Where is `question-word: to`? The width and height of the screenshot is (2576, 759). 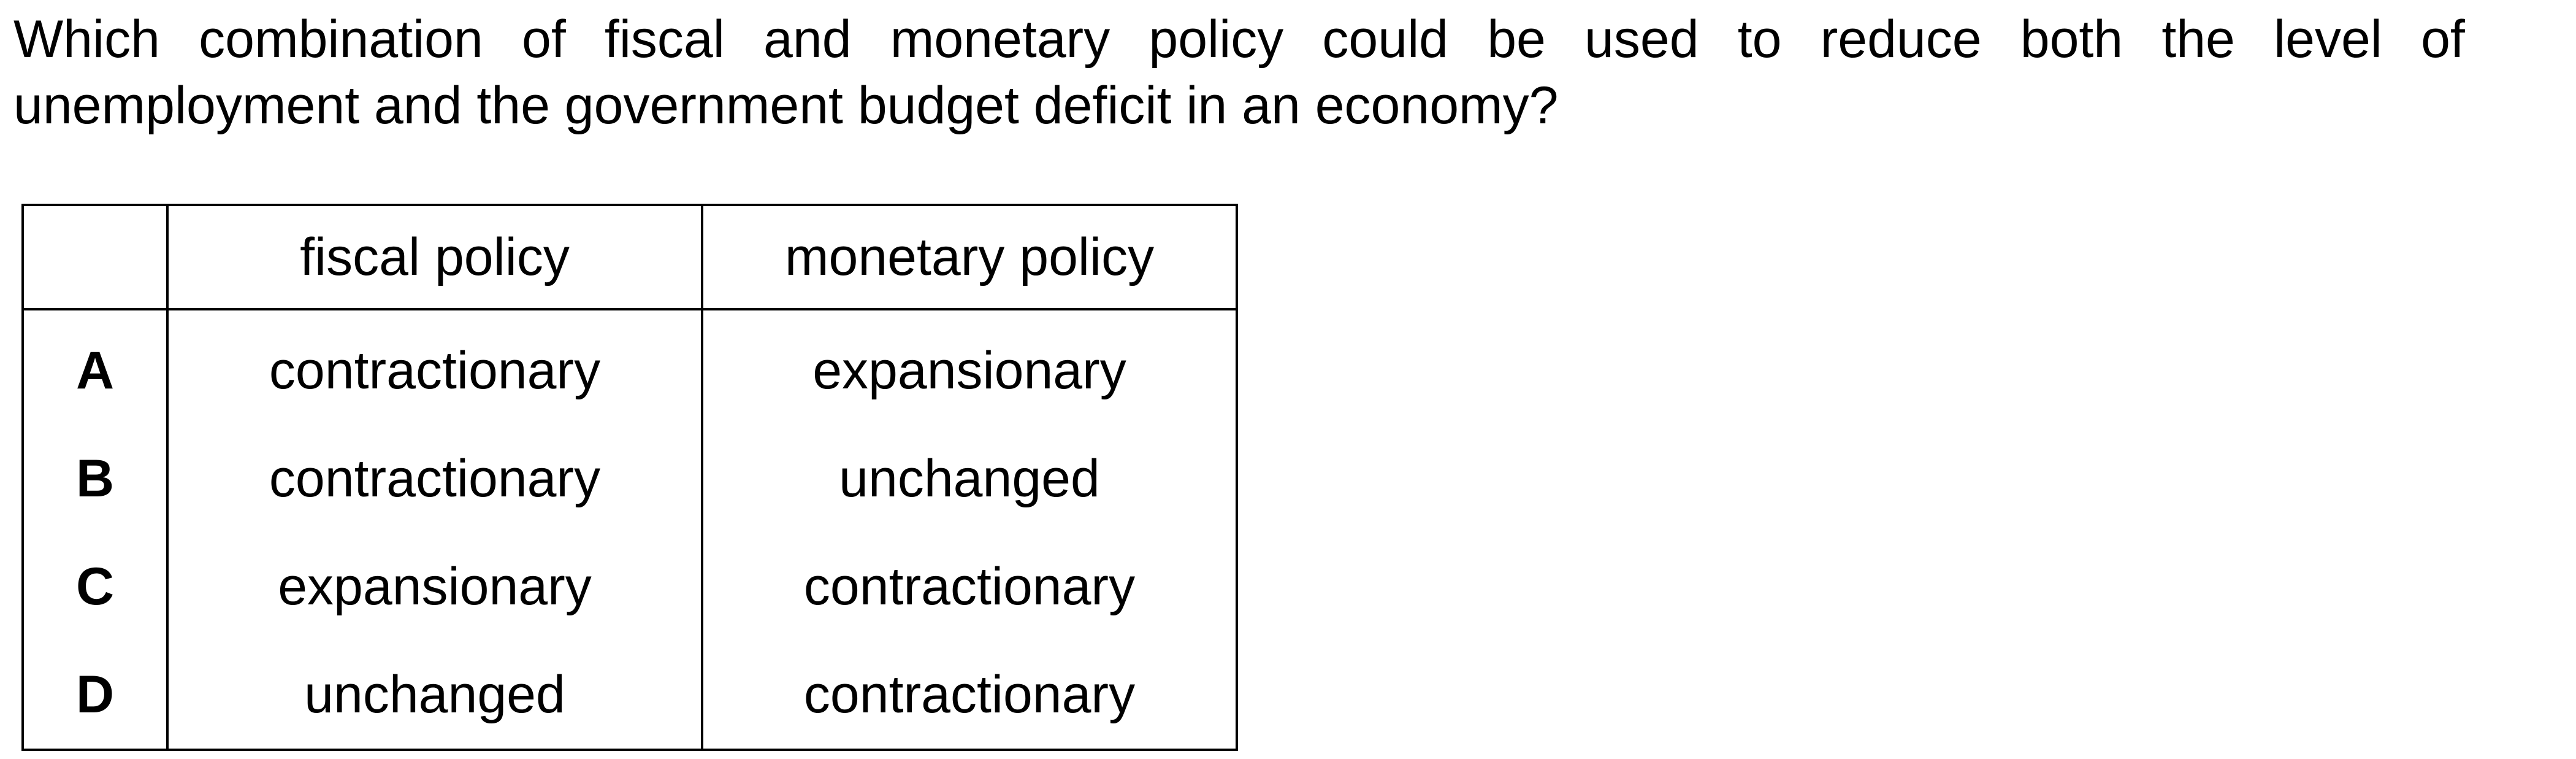
question-word: to is located at coordinates (1759, 39).